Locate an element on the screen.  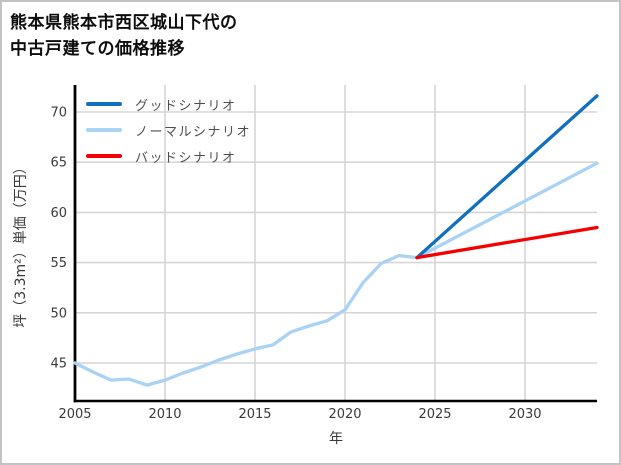
legend-item-bad: バッドシナリオ is located at coordinates (168, 156).